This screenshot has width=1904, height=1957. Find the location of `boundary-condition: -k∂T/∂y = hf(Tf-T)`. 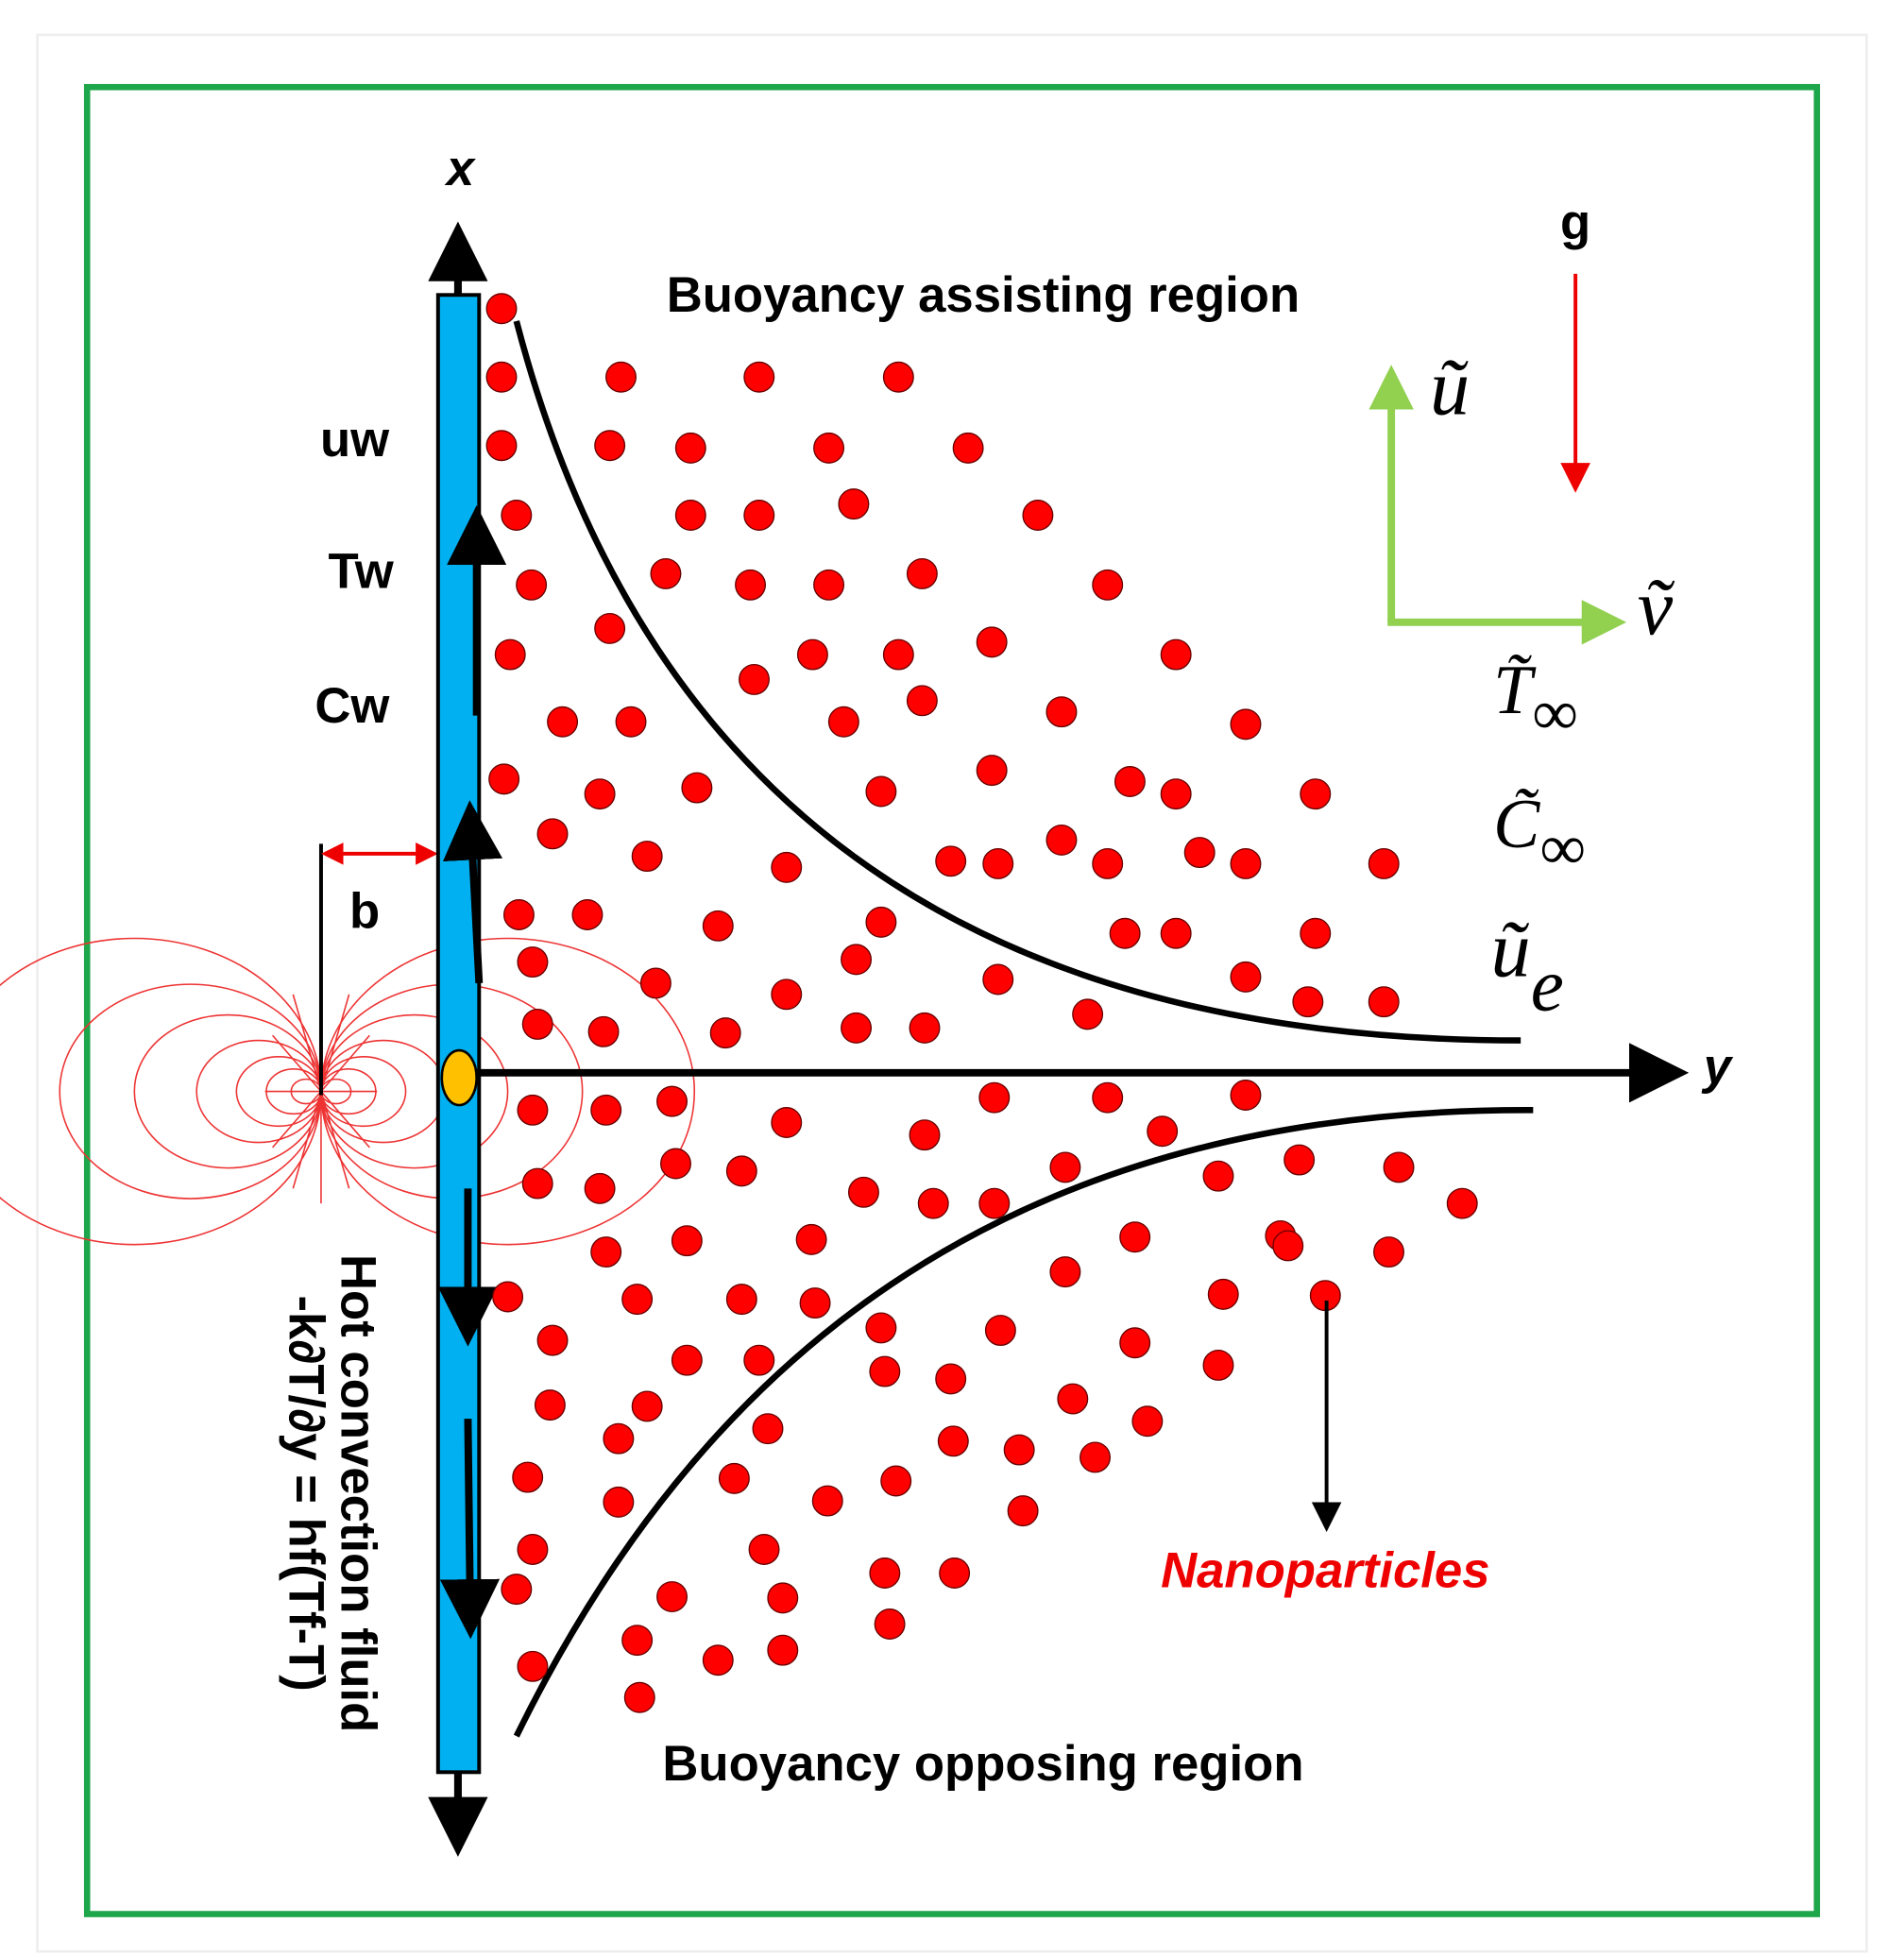

boundary-condition: -k∂T/∂y = hf(Tf-T) is located at coordinates (305, 1493).